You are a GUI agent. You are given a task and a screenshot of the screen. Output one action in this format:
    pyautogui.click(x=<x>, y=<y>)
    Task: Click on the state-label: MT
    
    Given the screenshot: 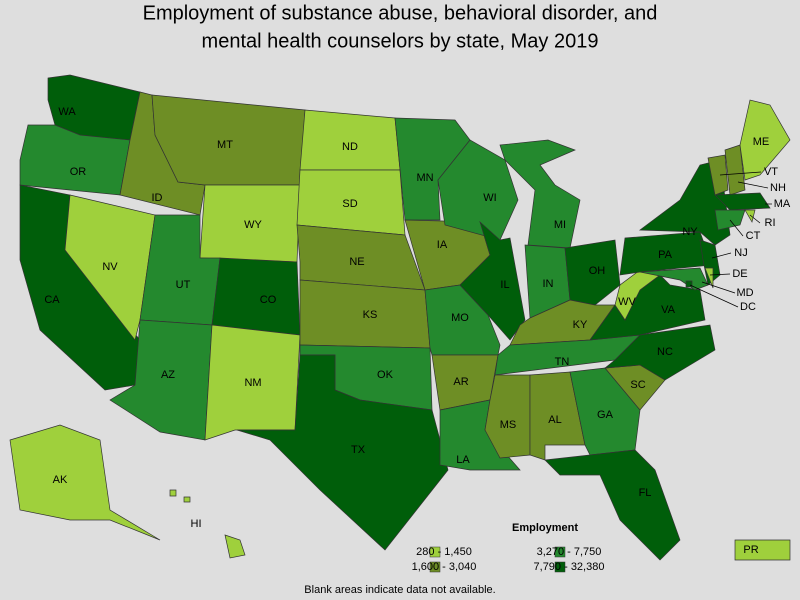 What is the action you would take?
    pyautogui.click(x=225, y=145)
    